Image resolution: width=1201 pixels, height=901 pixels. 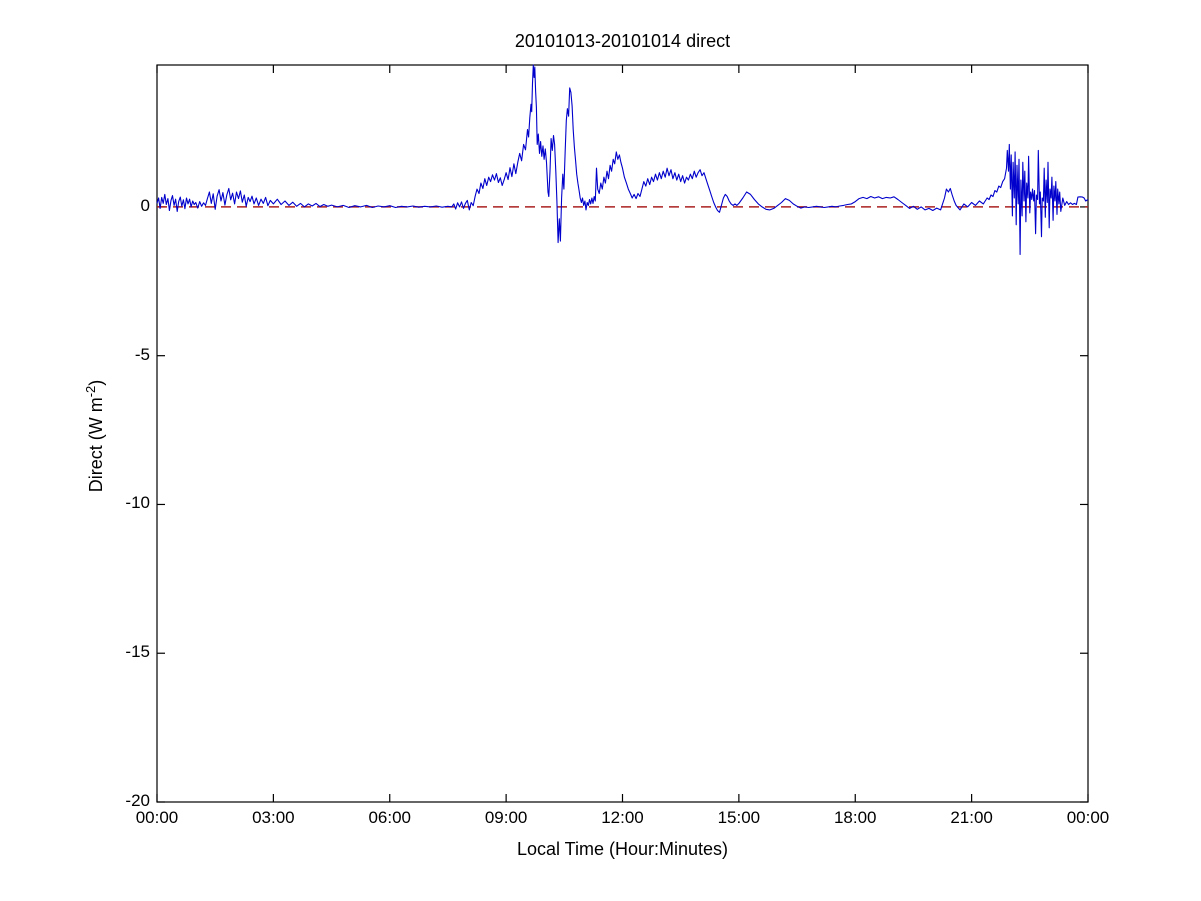 What do you see at coordinates (622, 41) in the screenshot?
I see `chart-title: 20101013-20101014 direct` at bounding box center [622, 41].